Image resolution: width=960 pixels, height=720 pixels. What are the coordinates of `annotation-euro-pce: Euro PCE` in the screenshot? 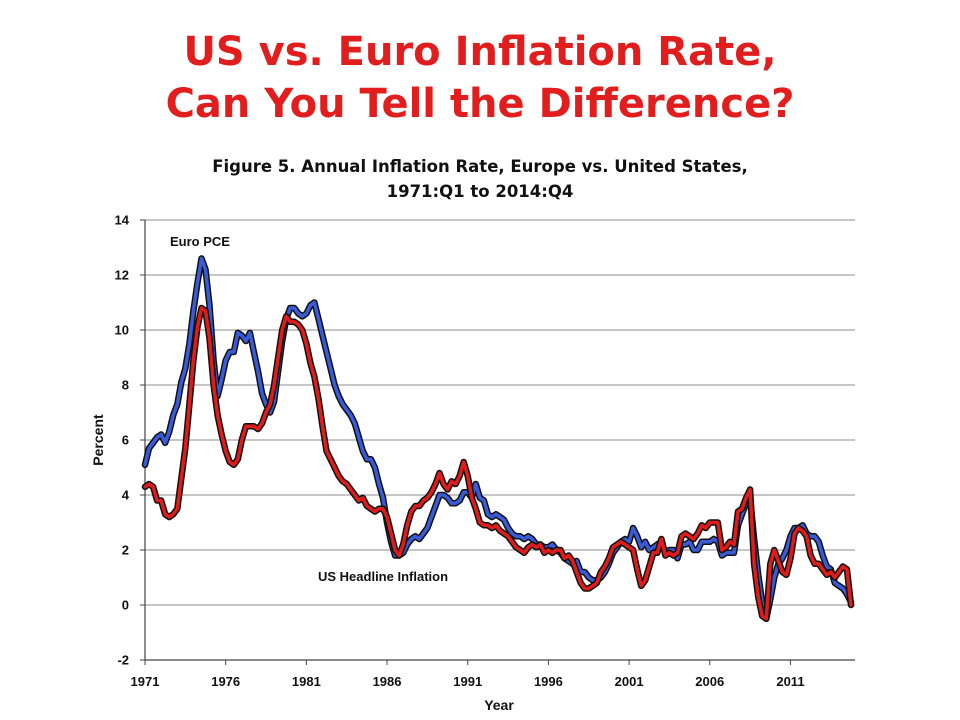 It's located at (200, 241).